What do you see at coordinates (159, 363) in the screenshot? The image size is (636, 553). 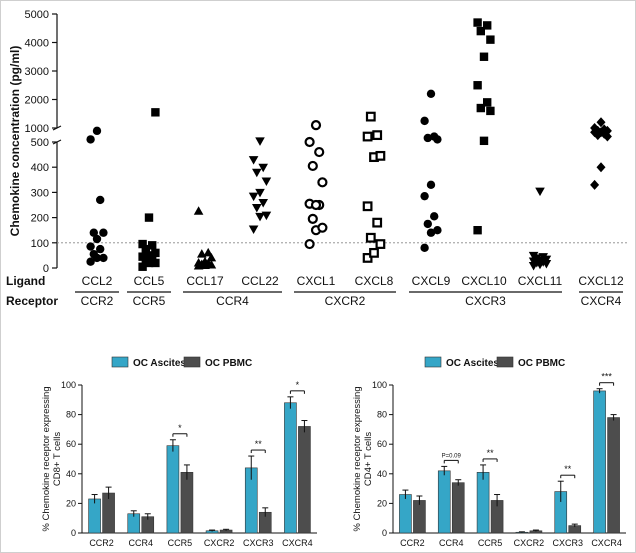 I see `legend-label: OC Ascites` at bounding box center [159, 363].